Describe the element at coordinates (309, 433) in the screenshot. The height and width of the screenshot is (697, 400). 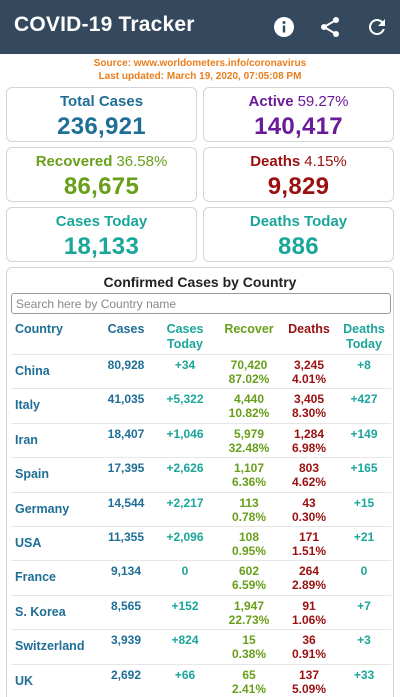
I see `row-deaths-value: 1,284` at that location.